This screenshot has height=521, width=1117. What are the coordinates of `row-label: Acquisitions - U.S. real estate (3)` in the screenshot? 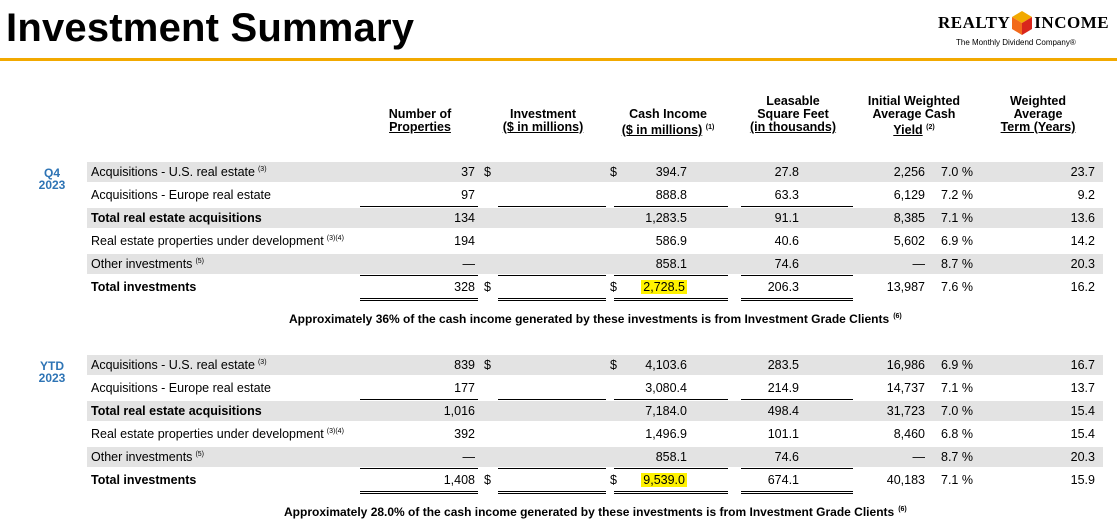 It's located at (179, 172).